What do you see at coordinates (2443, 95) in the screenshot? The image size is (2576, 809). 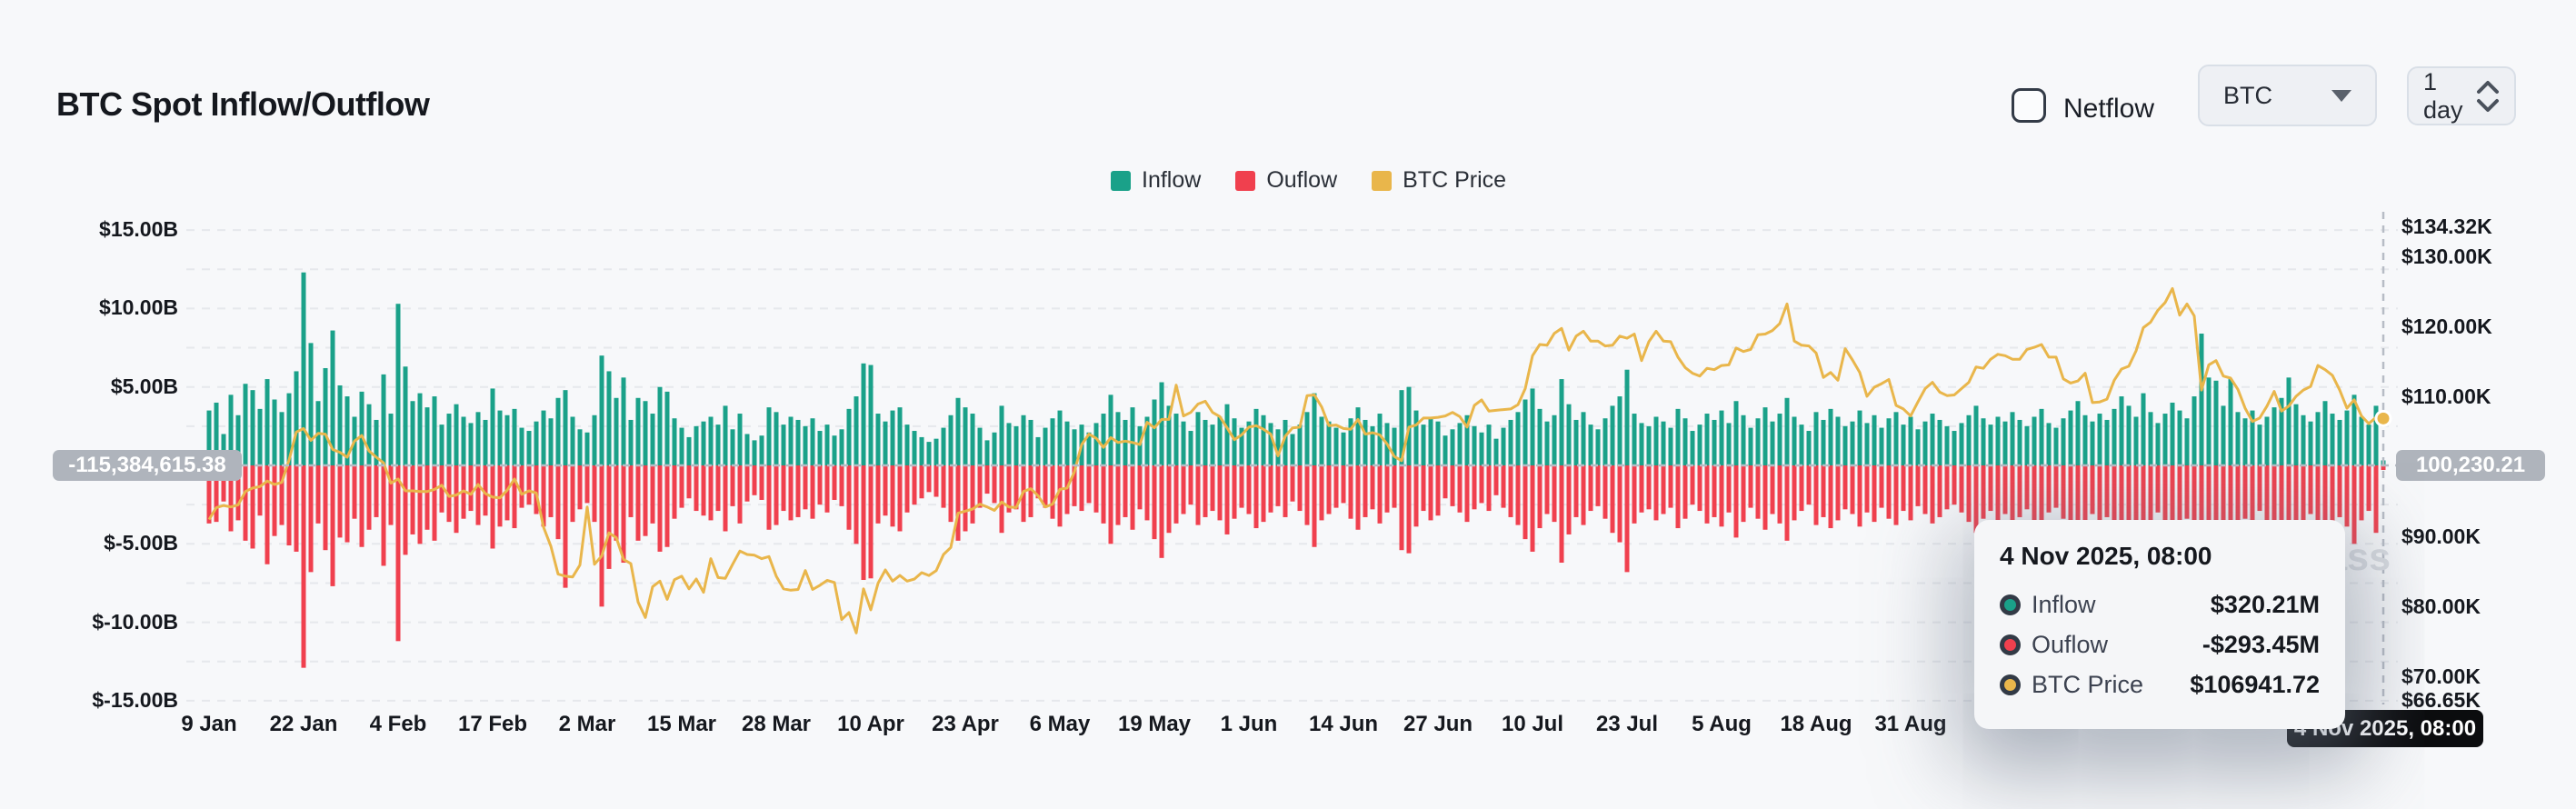 I see `interval-select-value: 1 day` at bounding box center [2443, 95].